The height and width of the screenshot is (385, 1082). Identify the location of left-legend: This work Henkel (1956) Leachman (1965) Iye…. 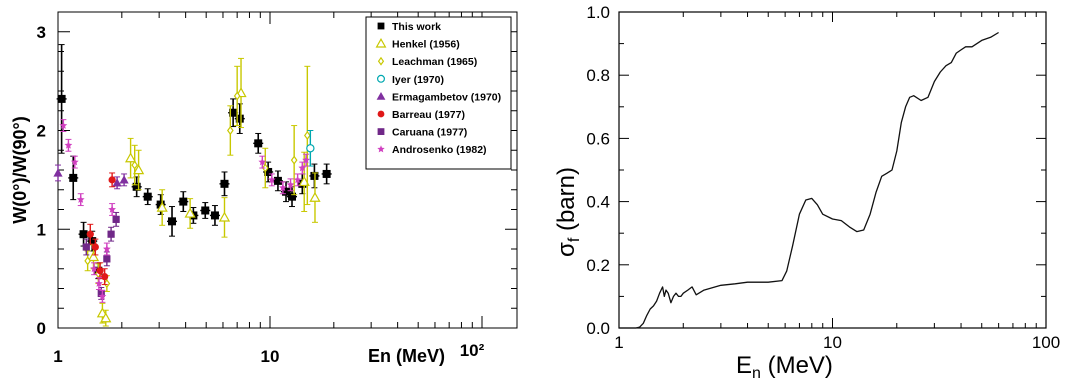
(438, 93).